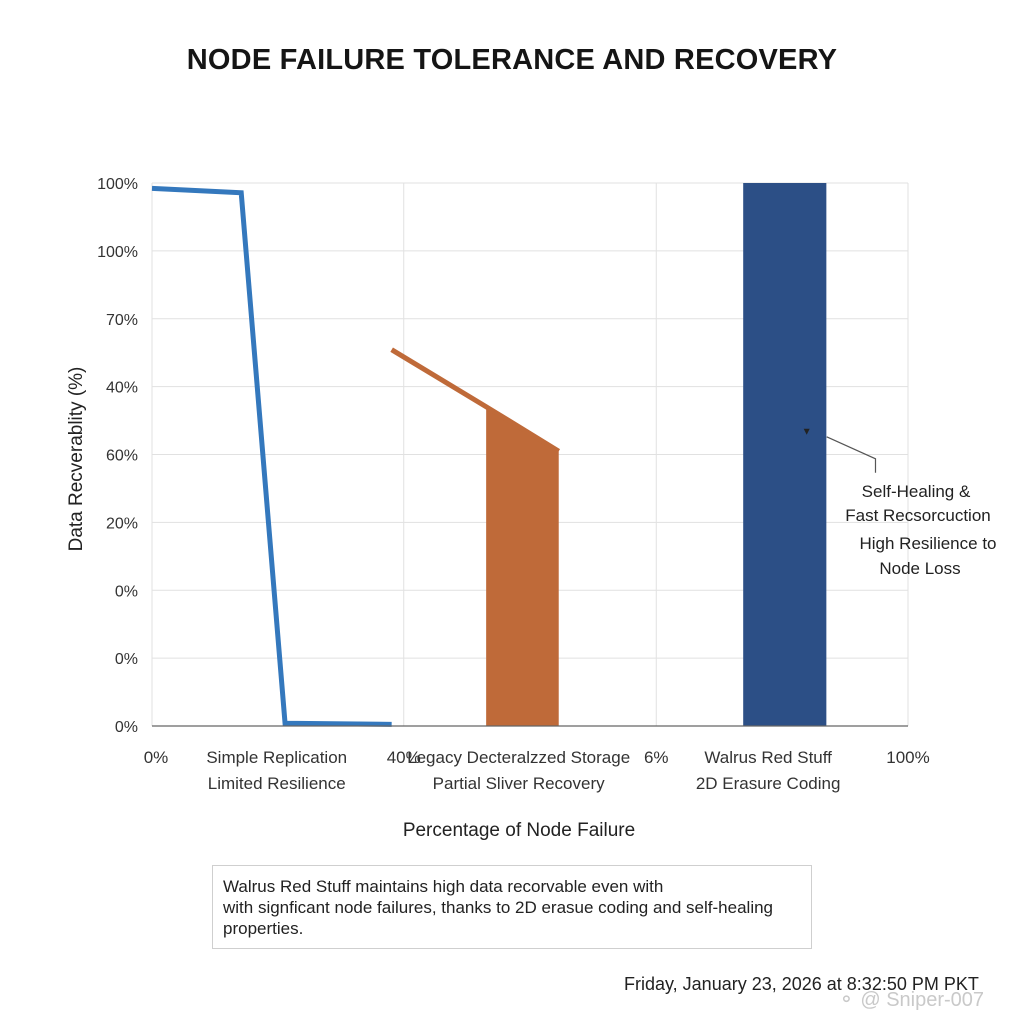 The height and width of the screenshot is (1024, 1024). I want to click on bar-walrus-red-stuff, so click(785, 454).